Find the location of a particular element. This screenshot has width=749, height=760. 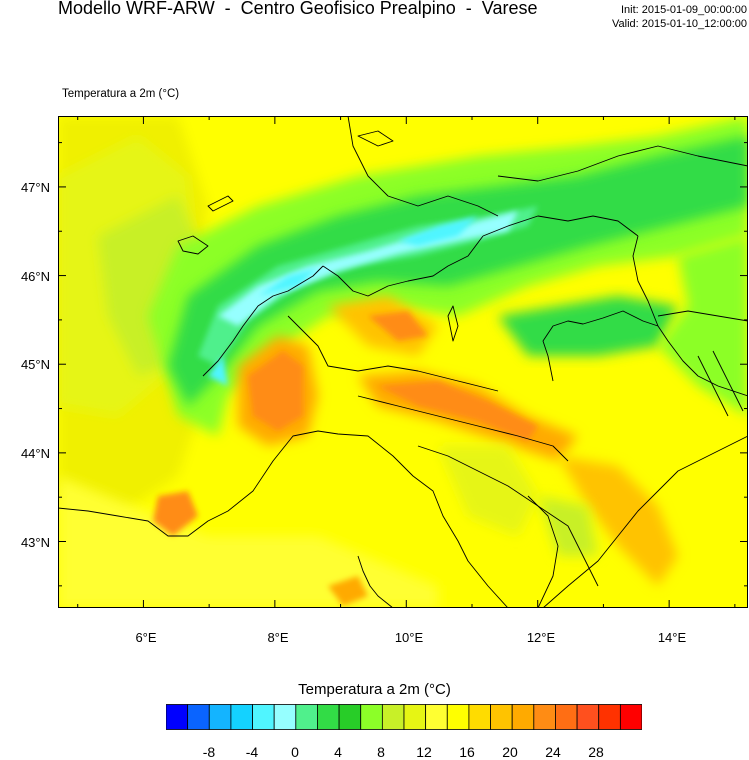

corsica-north is located at coordinates (375, 581).